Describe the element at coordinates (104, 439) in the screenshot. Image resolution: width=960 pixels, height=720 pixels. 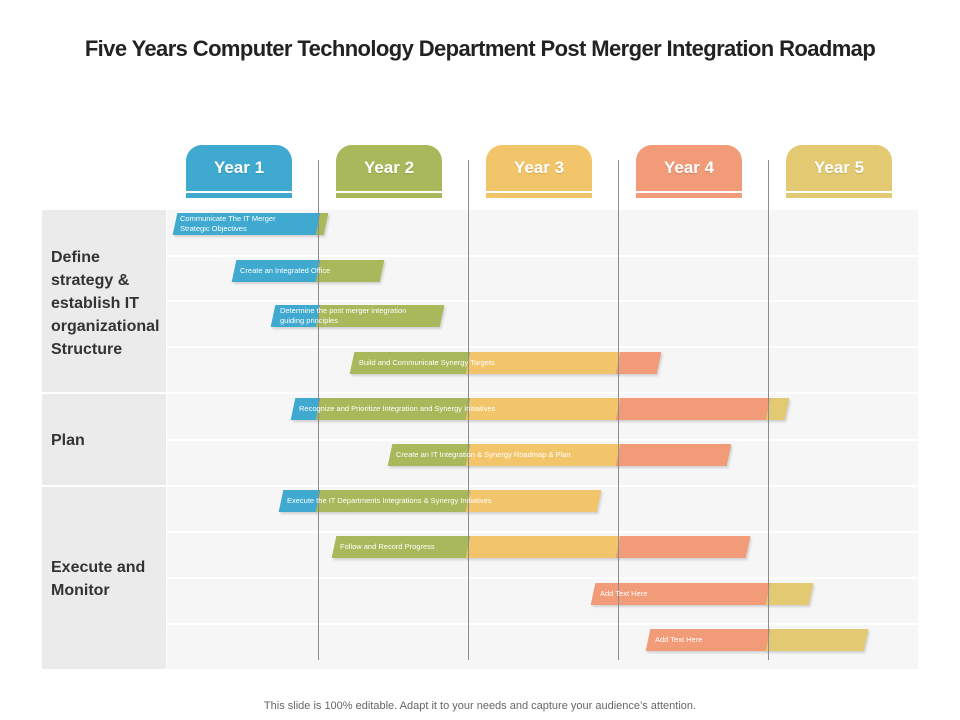
I see `category-cell-plan` at that location.